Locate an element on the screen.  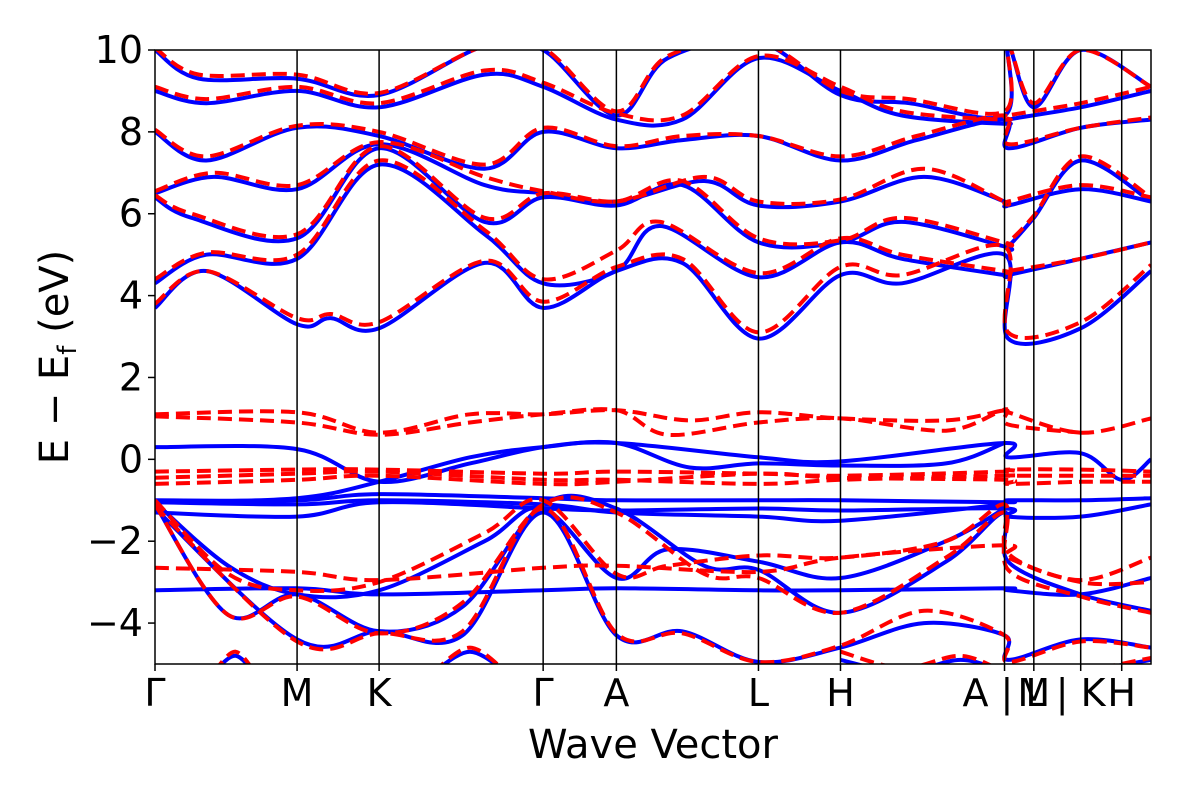
y-tick-label-2: 6 is located at coordinates (131, 214).